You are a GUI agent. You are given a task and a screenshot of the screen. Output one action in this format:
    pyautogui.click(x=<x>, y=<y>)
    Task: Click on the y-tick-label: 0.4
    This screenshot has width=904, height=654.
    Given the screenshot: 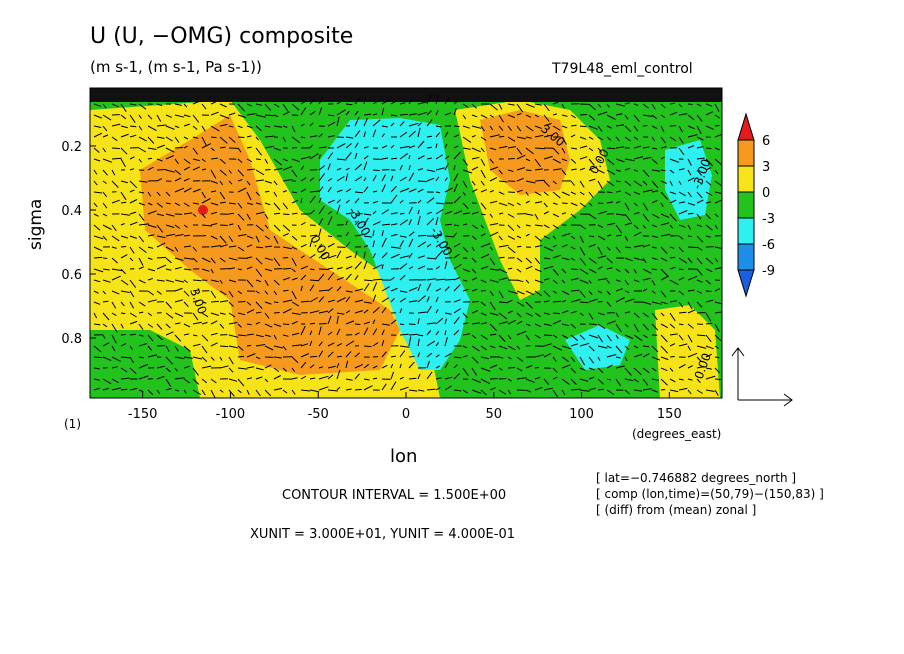 What is the action you would take?
    pyautogui.click(x=71, y=211)
    